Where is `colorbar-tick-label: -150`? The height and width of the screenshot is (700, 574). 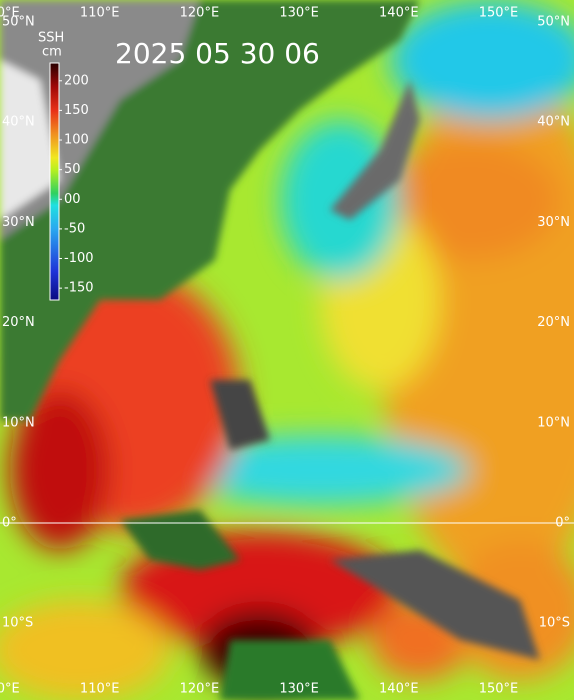 colorbar-tick-label: -150 is located at coordinates (79, 288).